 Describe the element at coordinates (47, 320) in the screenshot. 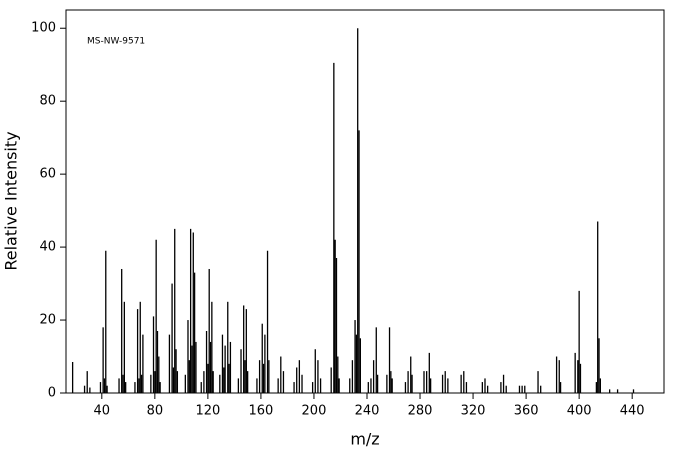

I see `y-tick-label: 20` at that location.